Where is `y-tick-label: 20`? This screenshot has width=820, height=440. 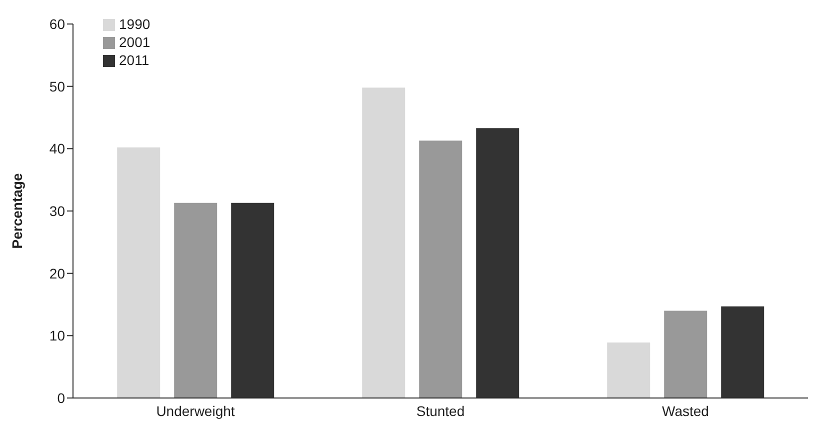 y-tick-label: 20 is located at coordinates (57, 273).